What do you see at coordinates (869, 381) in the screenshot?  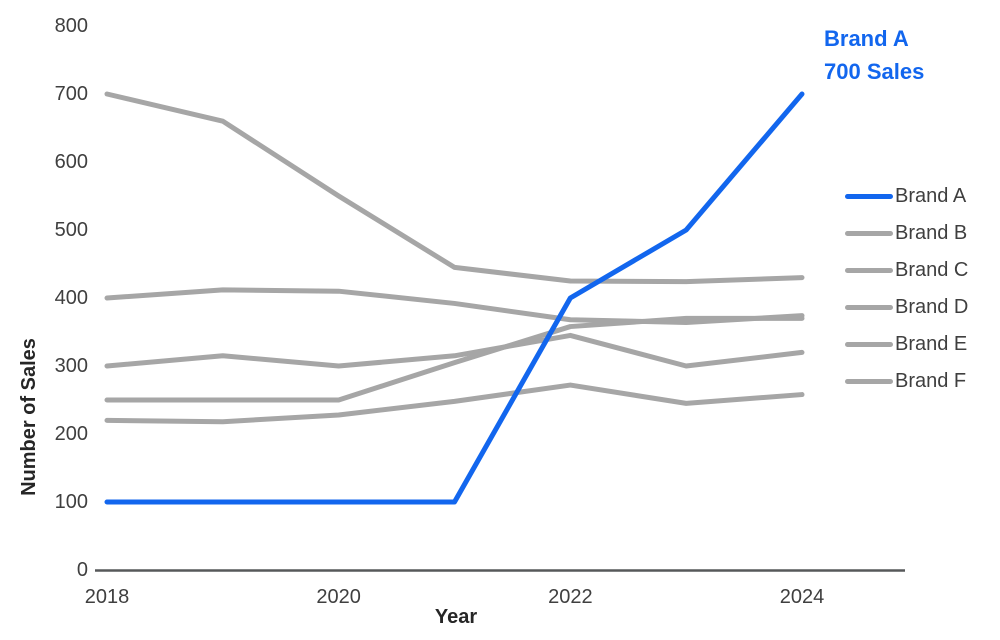 I see `legend-swatch-brand-f` at bounding box center [869, 381].